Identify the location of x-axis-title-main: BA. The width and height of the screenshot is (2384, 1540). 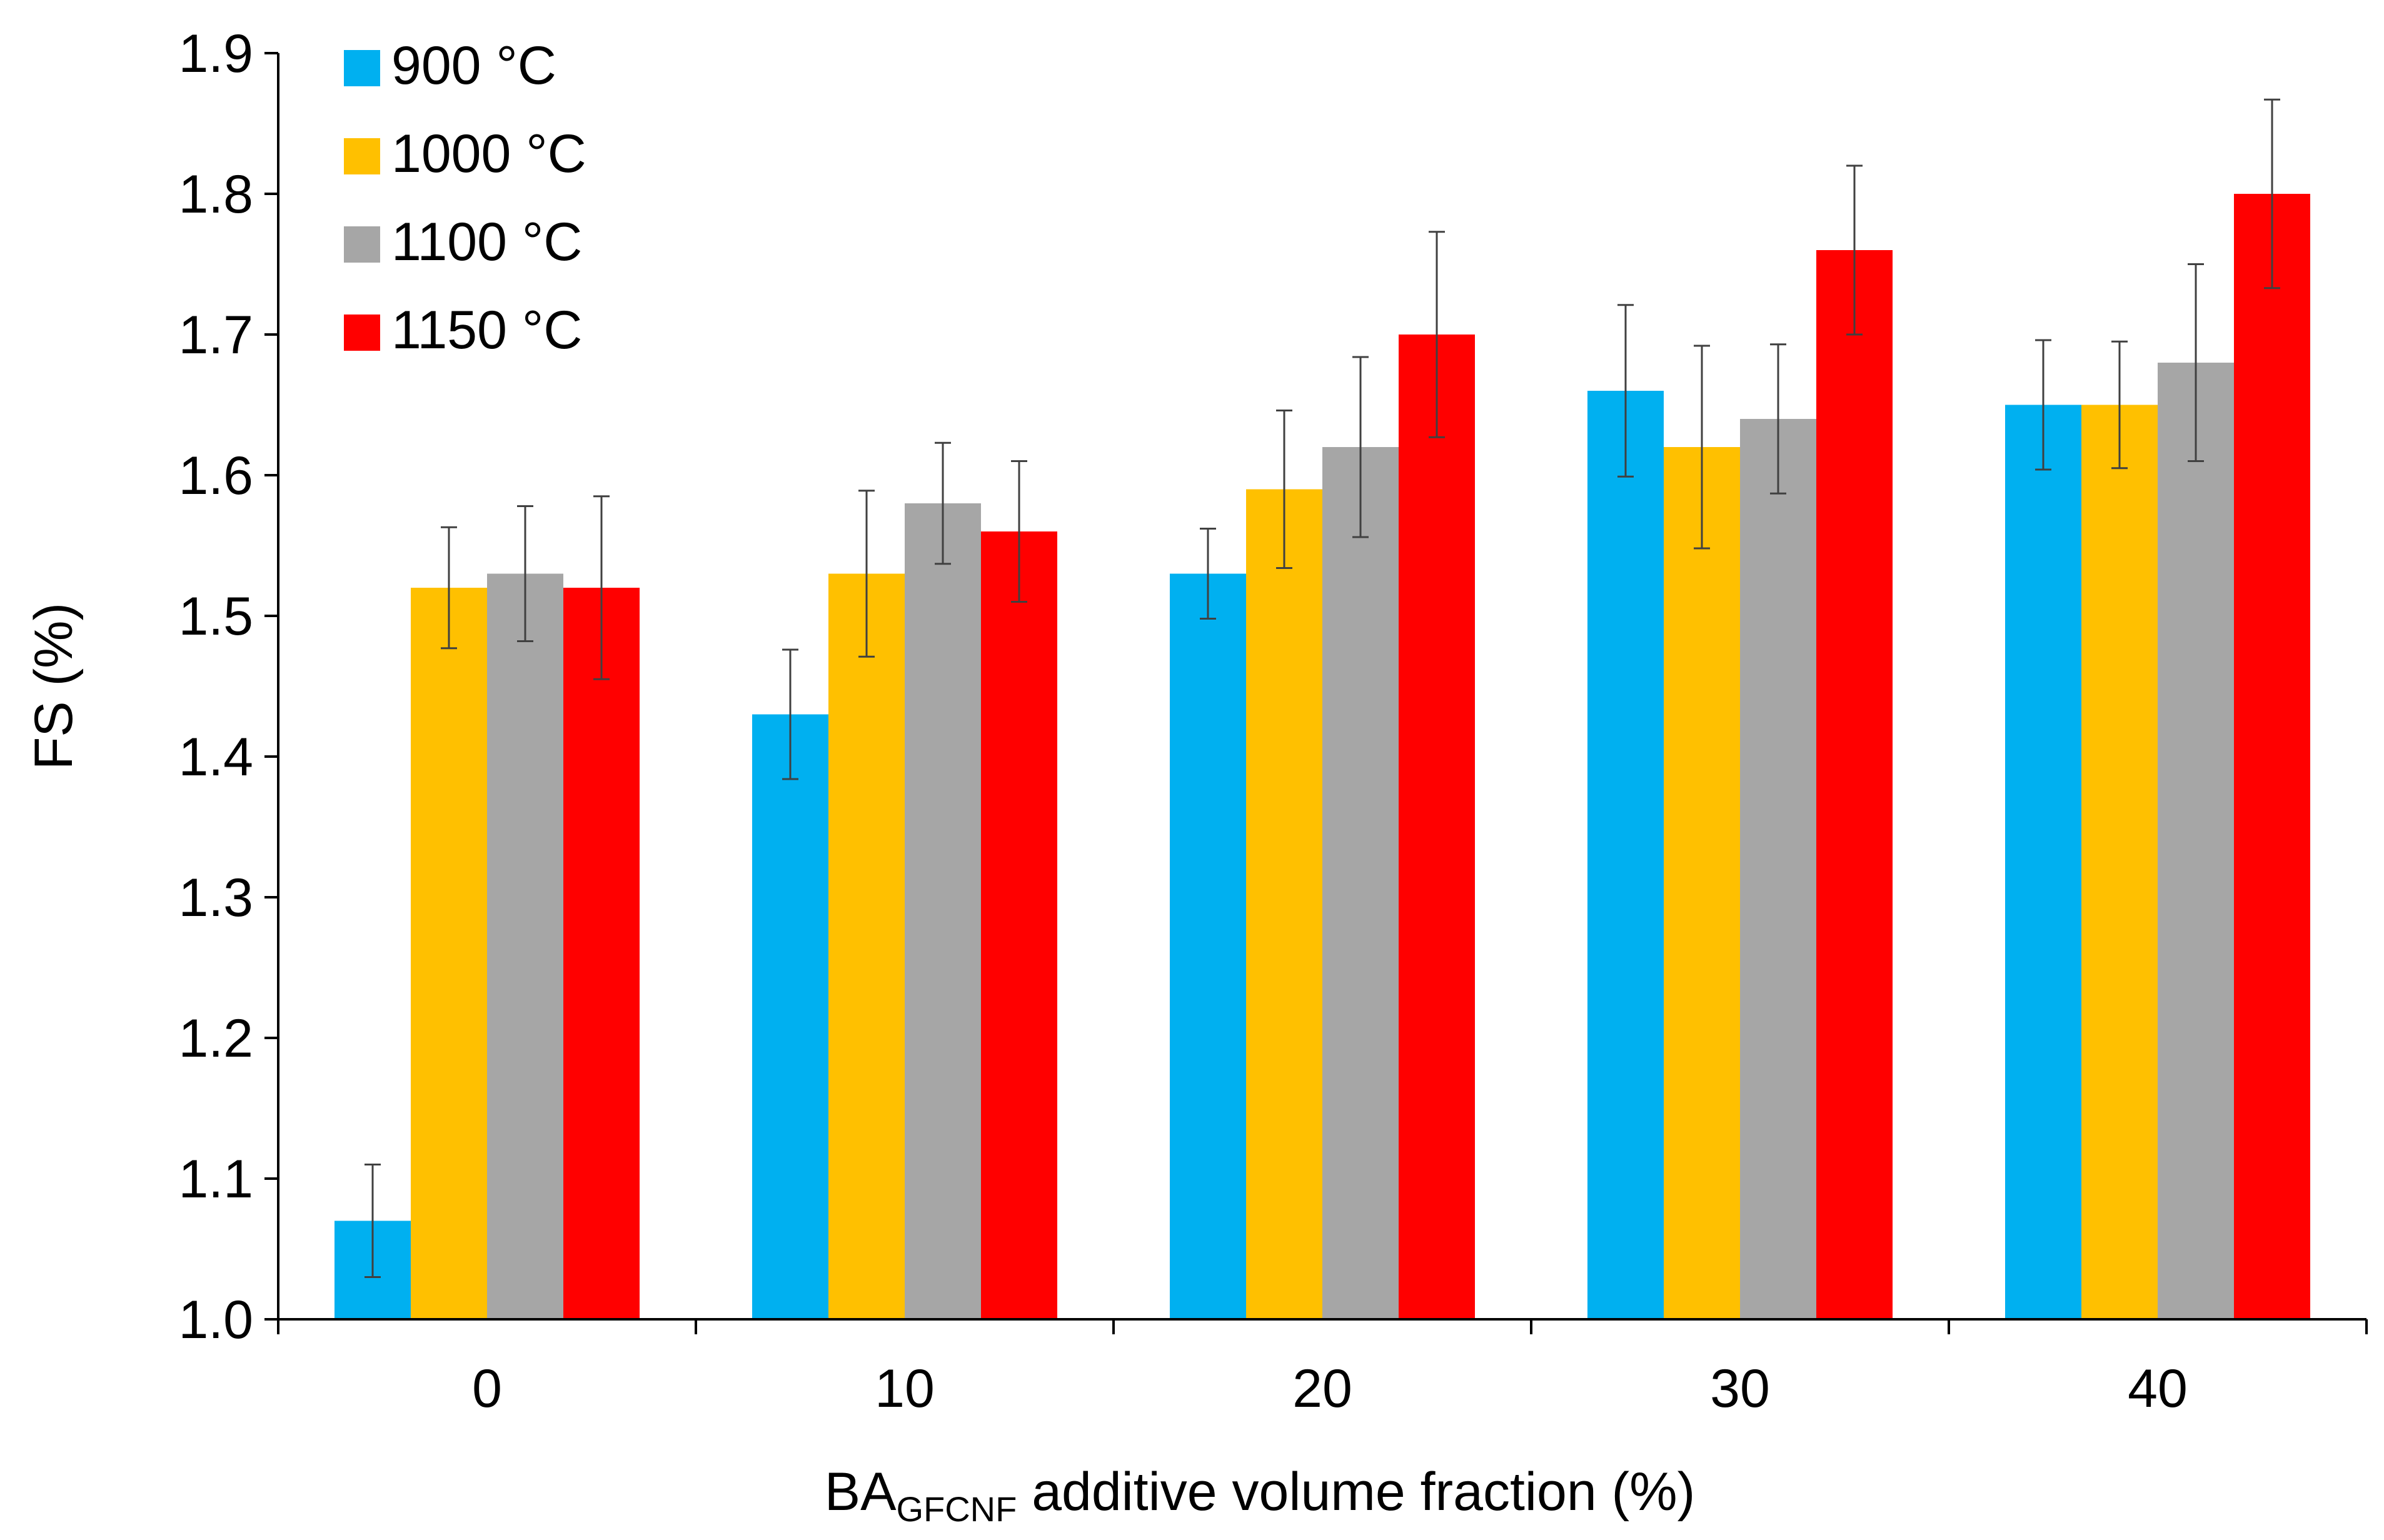
(861, 1492).